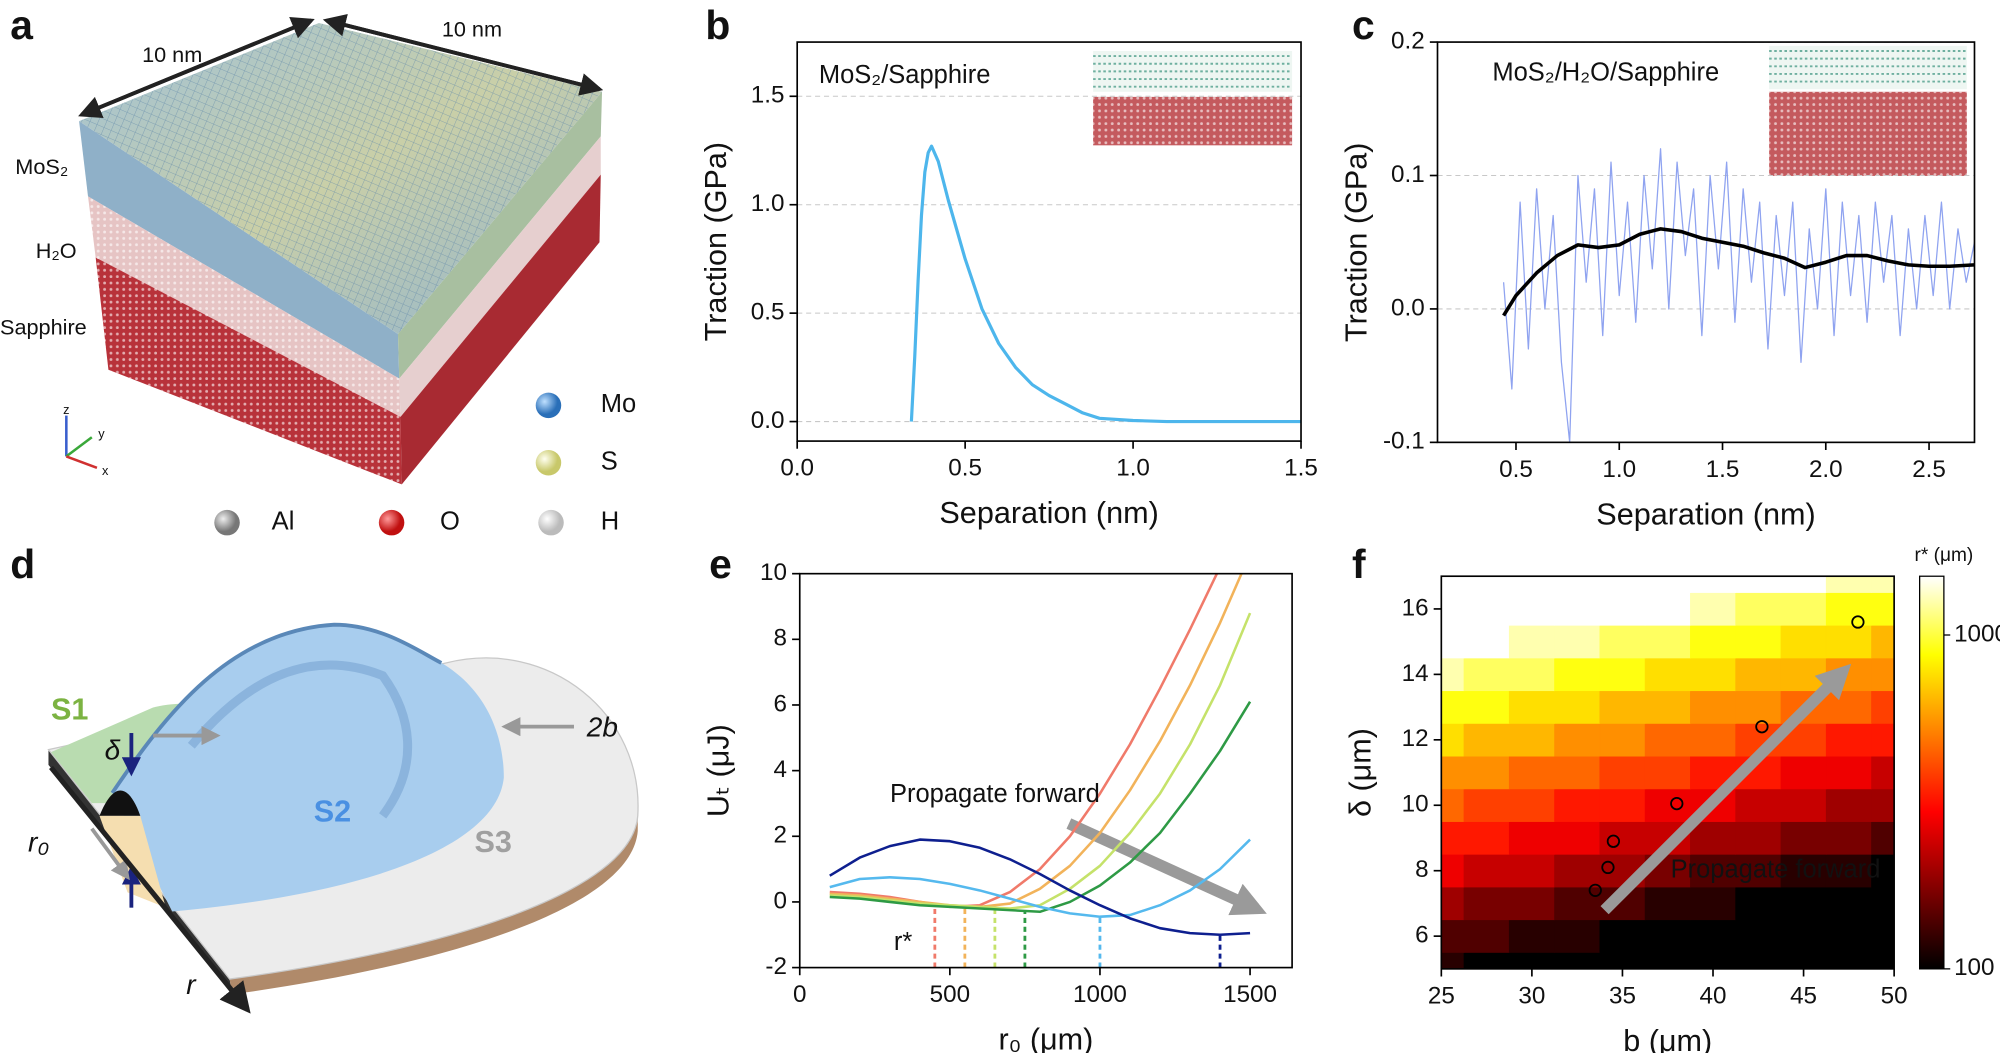  What do you see at coordinates (332, 811) in the screenshot?
I see `region-label: S2` at bounding box center [332, 811].